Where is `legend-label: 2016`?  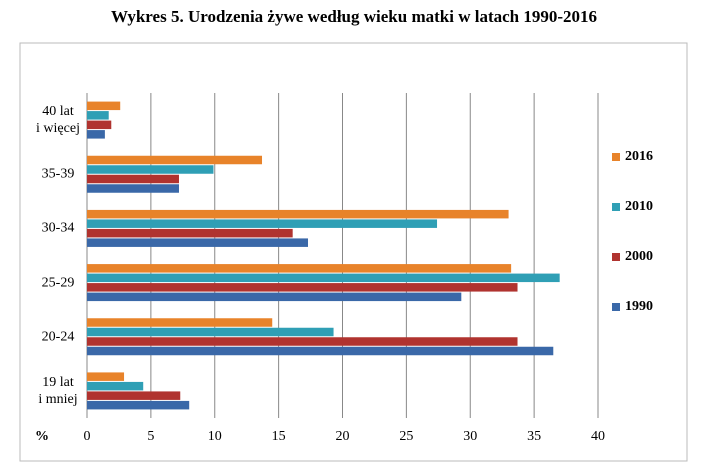 legend-label: 2016 is located at coordinates (639, 156).